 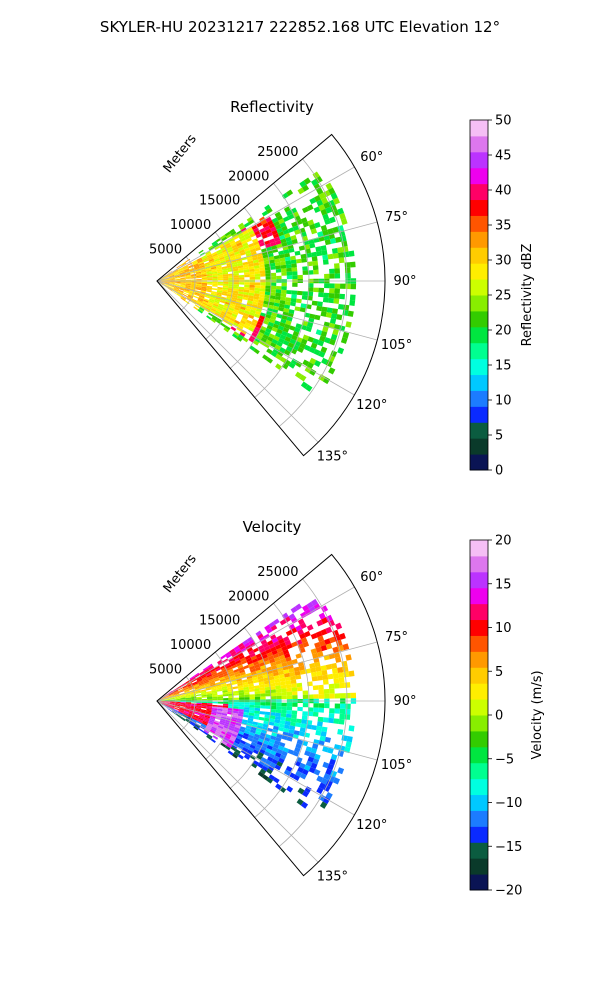 I want to click on colorbar-tick-label: 10, so click(x=503, y=628).